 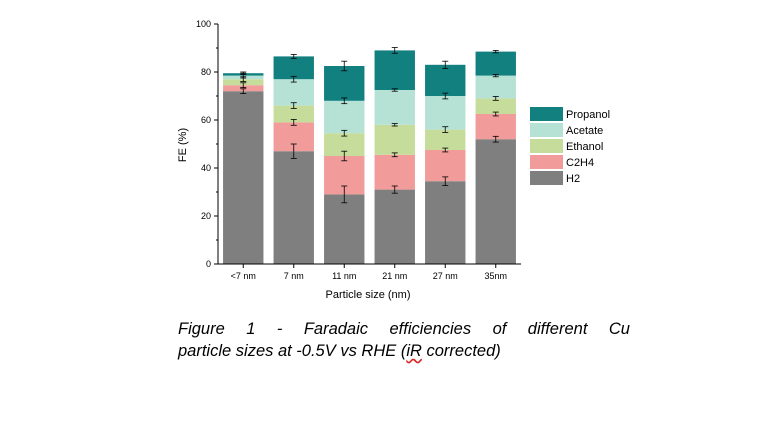 I want to click on legend: Propanol Acetate Ethanol C2H4 H2, so click(x=570, y=146).